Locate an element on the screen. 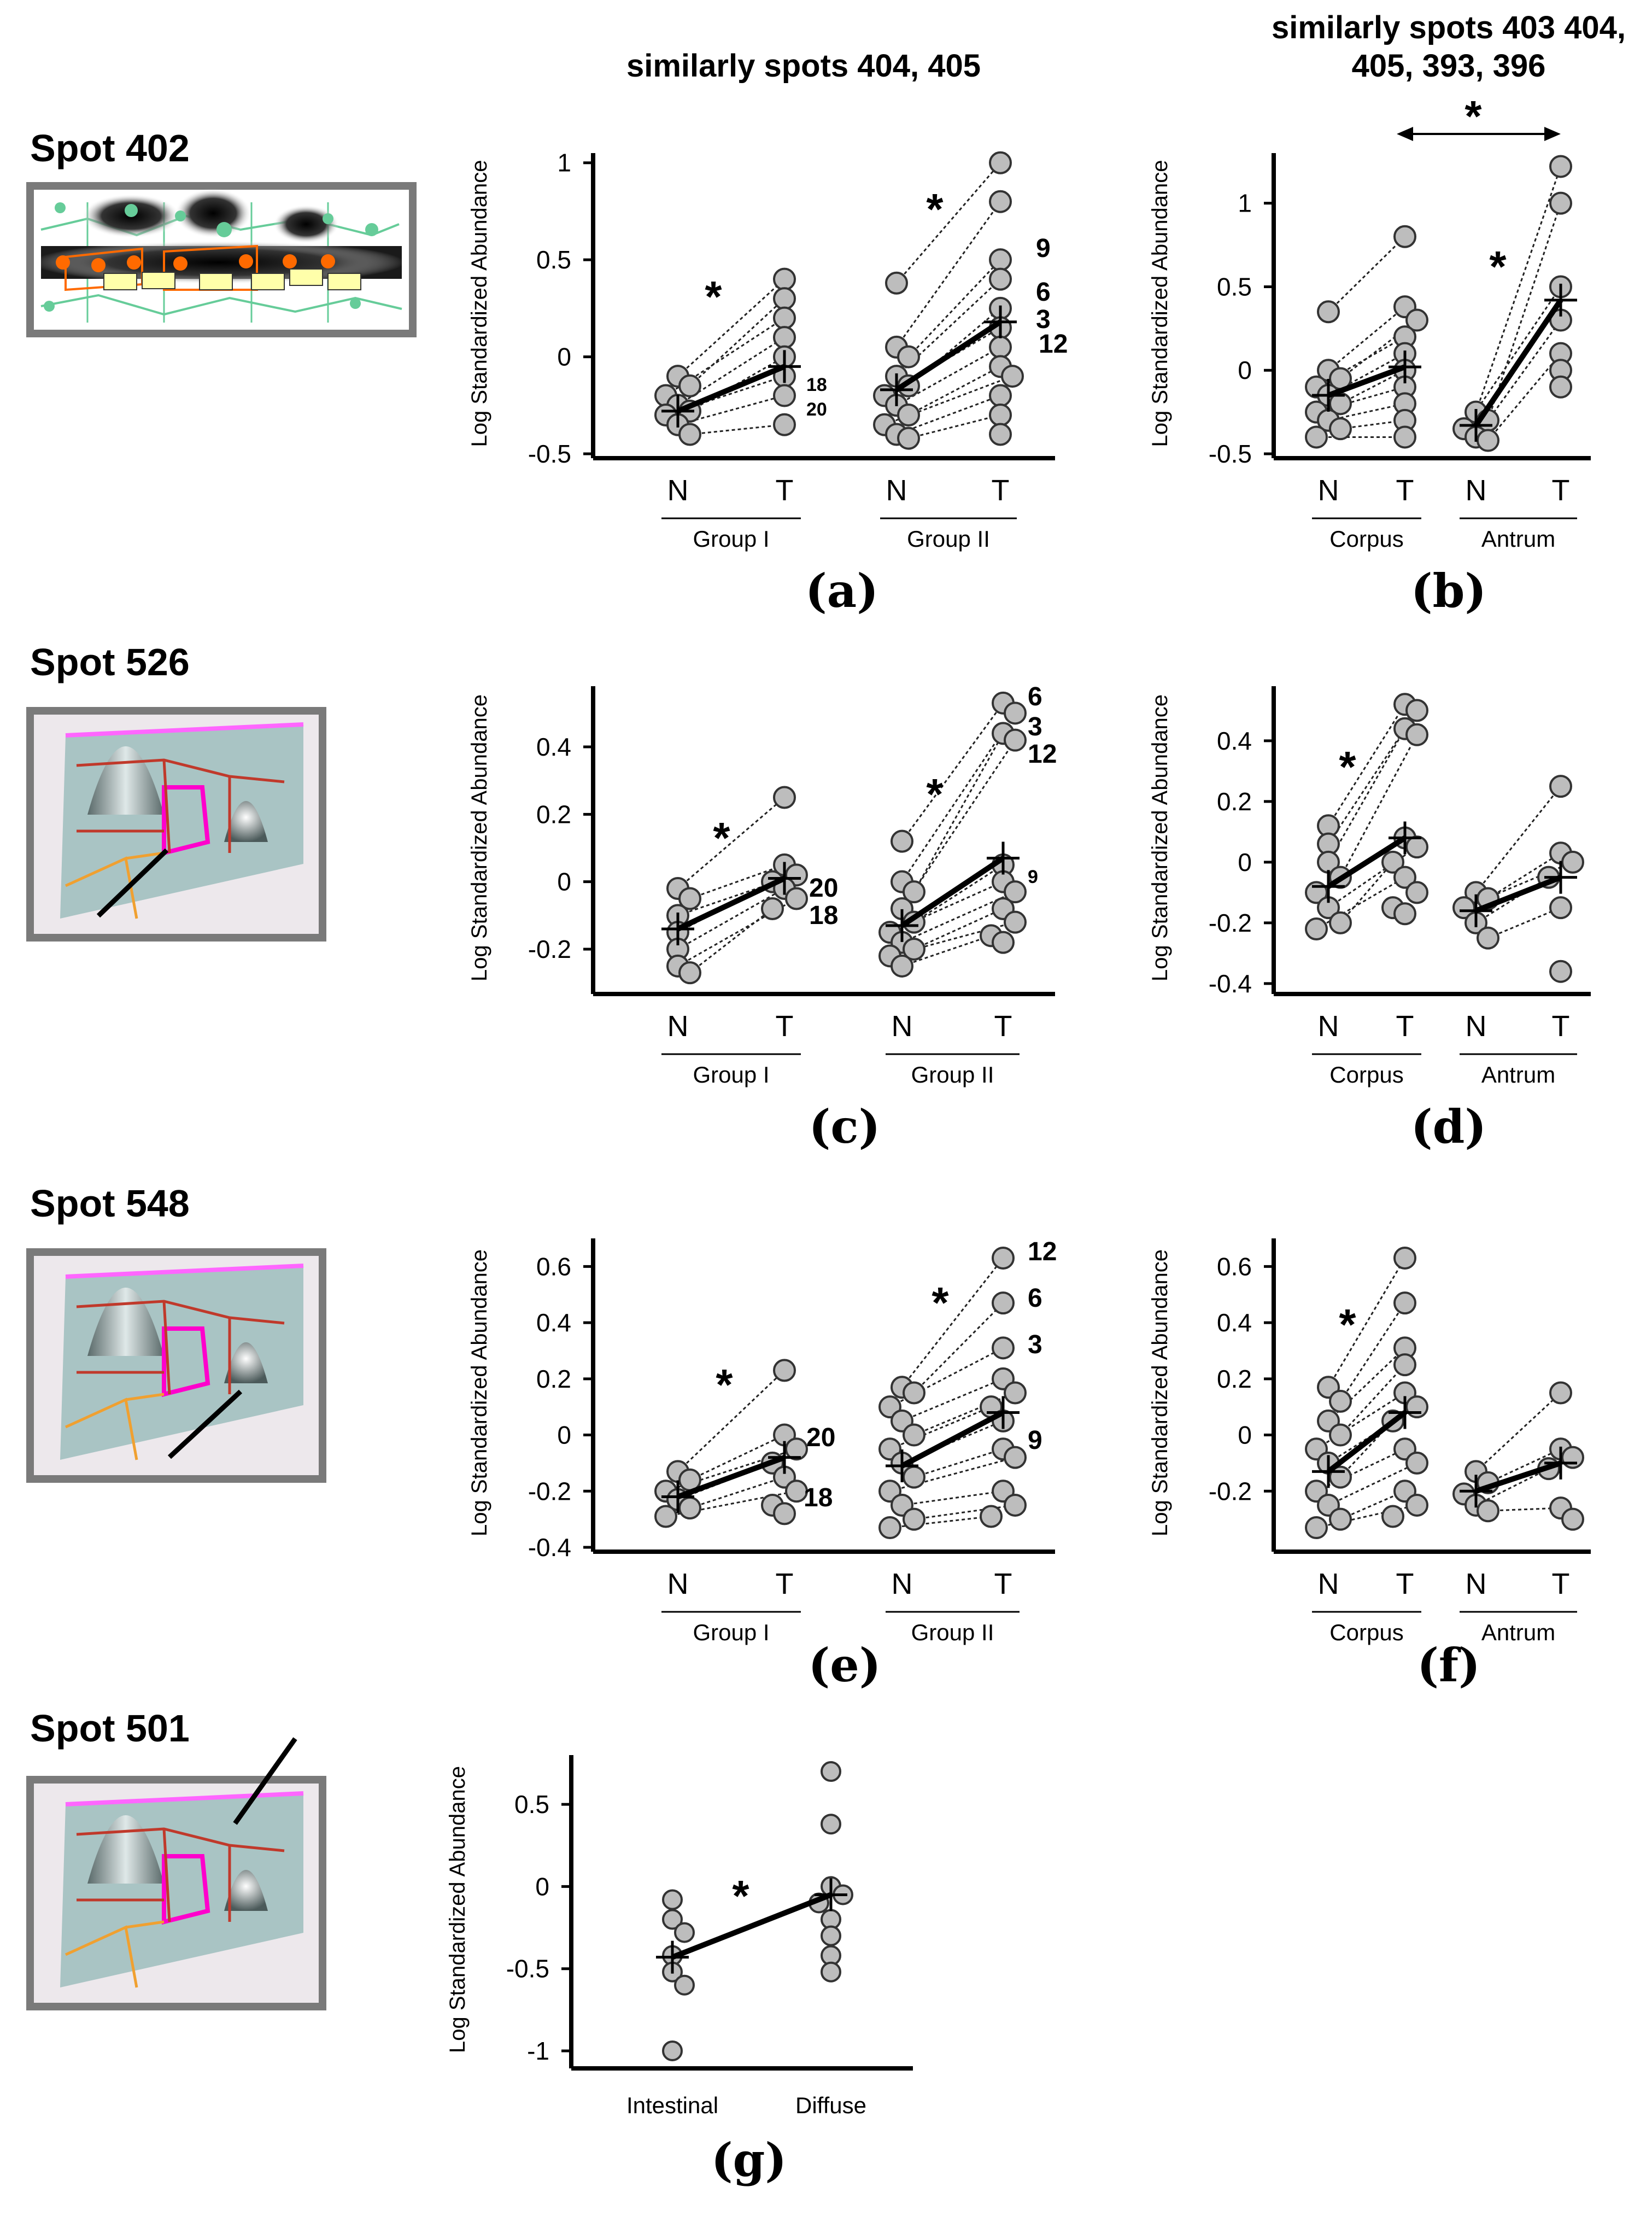  chart-b-y-tick-label: 0.5 is located at coordinates (1235, 287).